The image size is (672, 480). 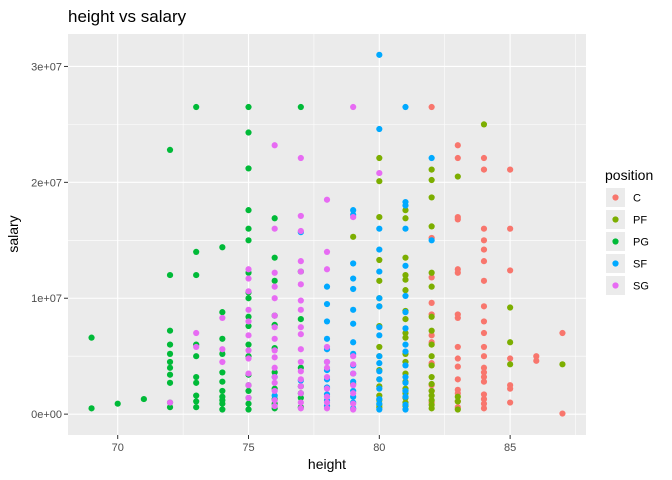 I want to click on x-axis: 70 75 80 85, so click(x=314, y=444).